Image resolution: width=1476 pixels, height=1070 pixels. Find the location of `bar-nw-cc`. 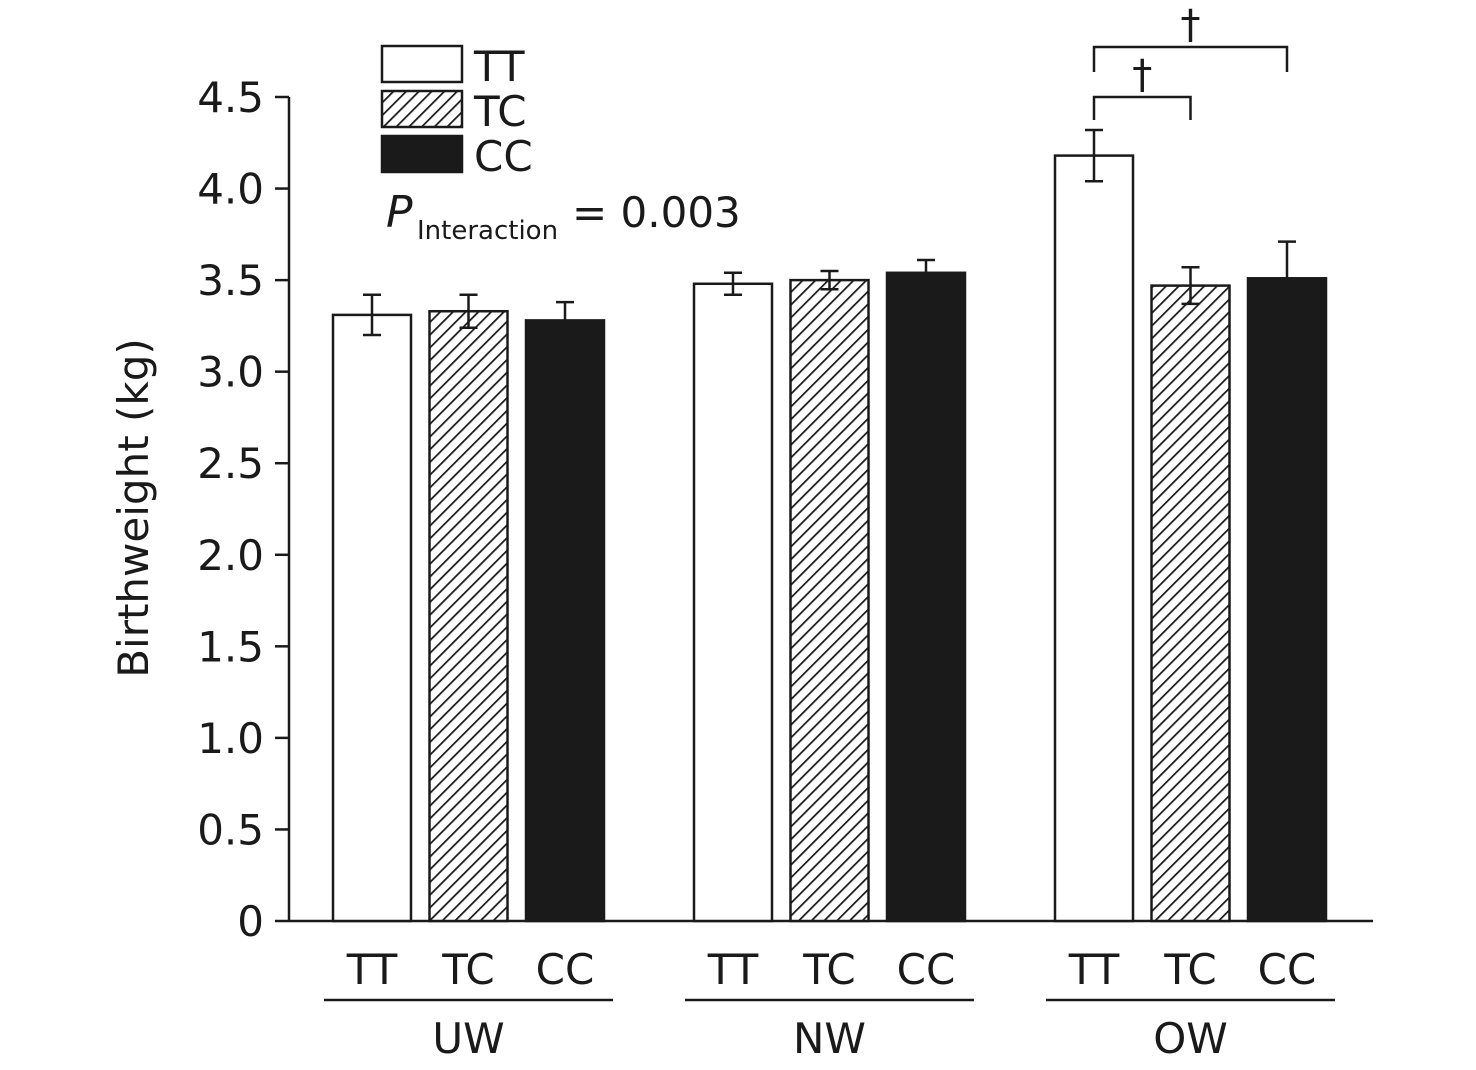

bar-nw-cc is located at coordinates (926, 597).